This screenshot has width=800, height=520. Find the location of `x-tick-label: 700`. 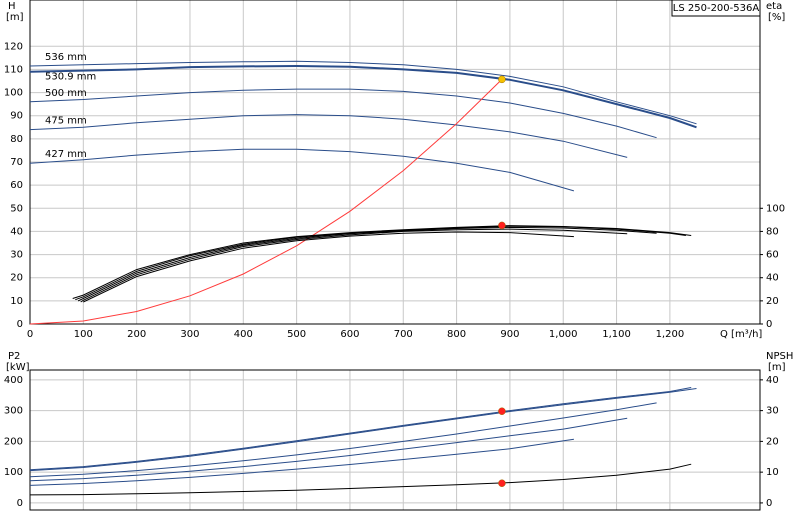

x-tick-label: 700 is located at coordinates (403, 334).